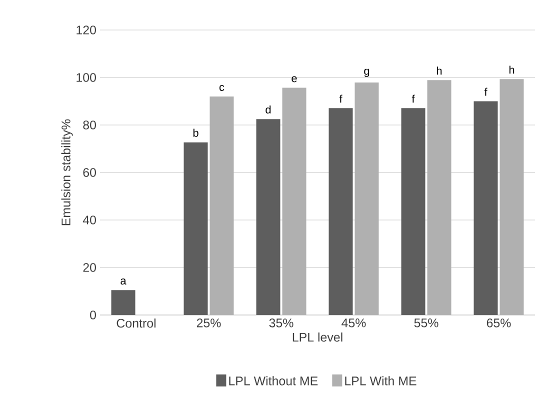  I want to click on data-label: e, so click(294, 79).